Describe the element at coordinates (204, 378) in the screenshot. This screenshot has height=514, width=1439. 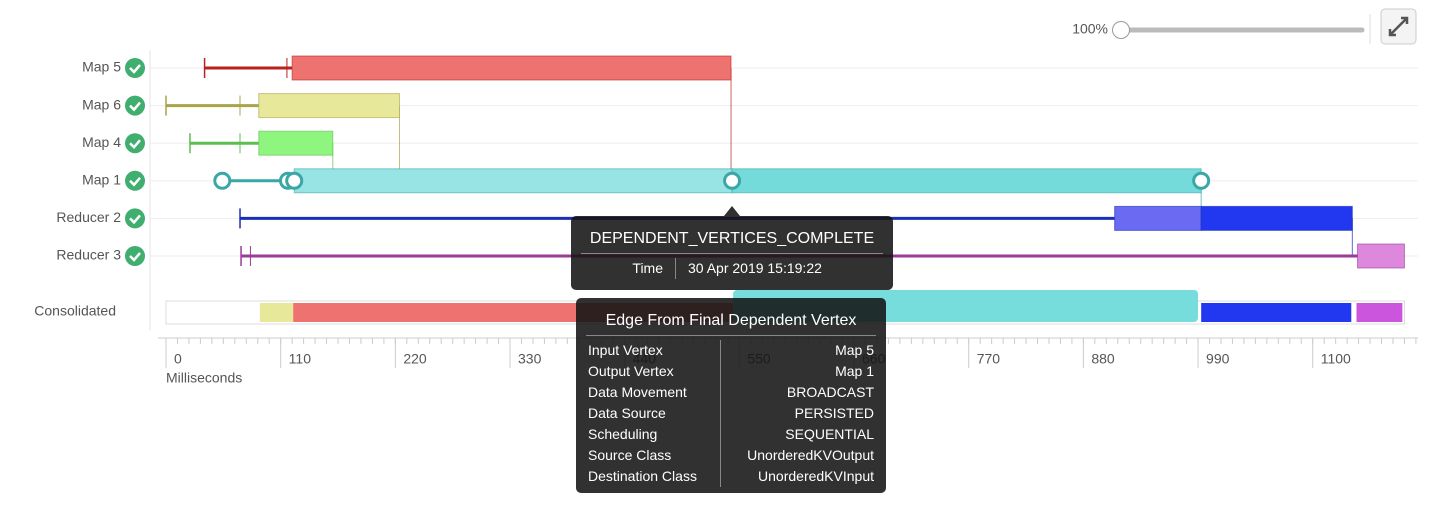
I see `axis-label: Milliseconds` at that location.